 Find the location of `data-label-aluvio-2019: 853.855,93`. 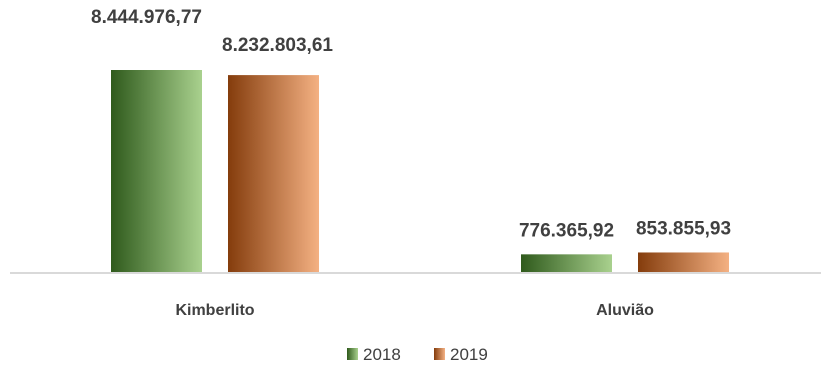

data-label-aluvio-2019: 853.855,93 is located at coordinates (683, 228).